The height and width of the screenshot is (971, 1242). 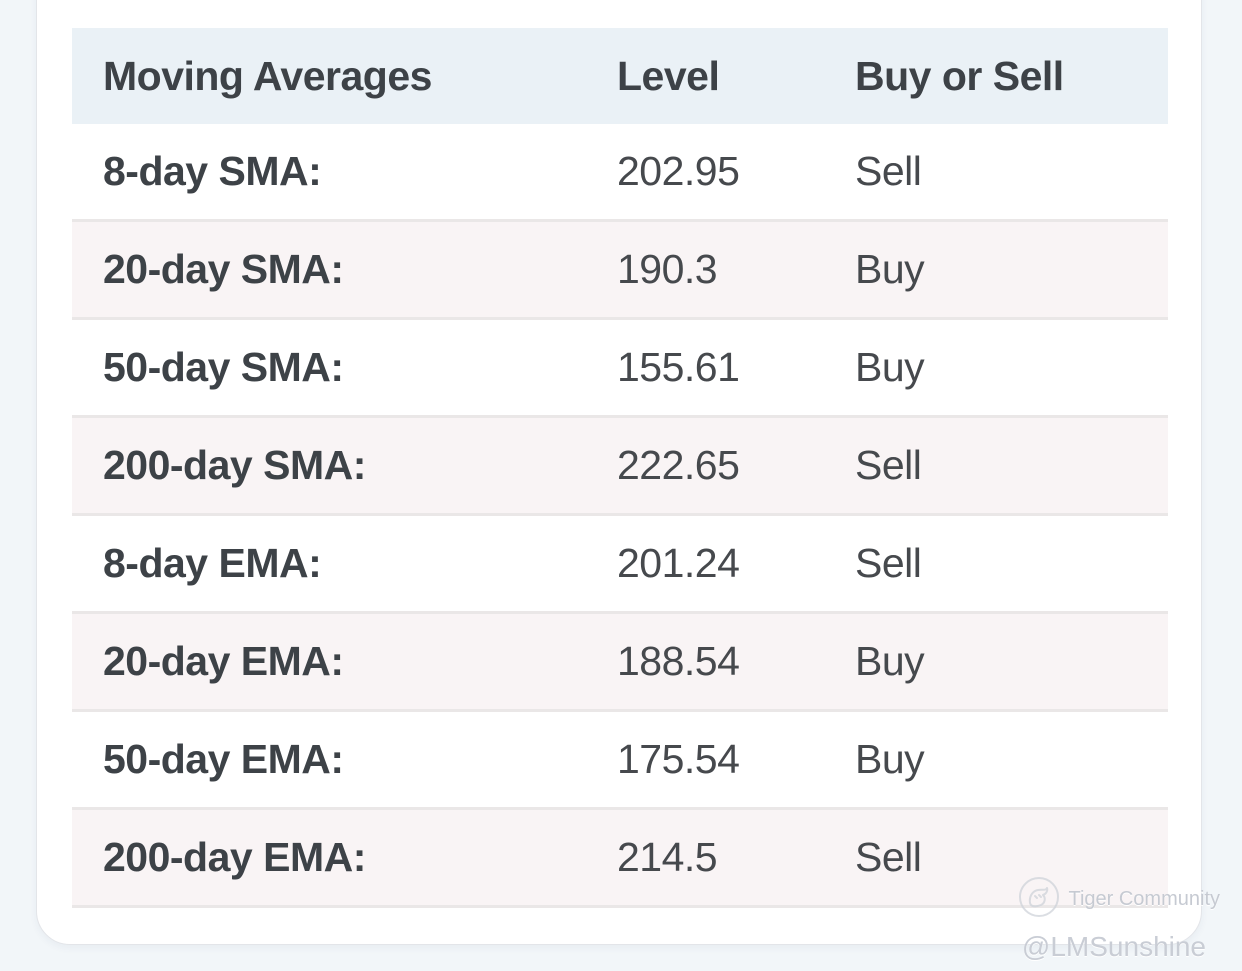 What do you see at coordinates (223, 759) in the screenshot?
I see `row-label: 50-day EMA:` at bounding box center [223, 759].